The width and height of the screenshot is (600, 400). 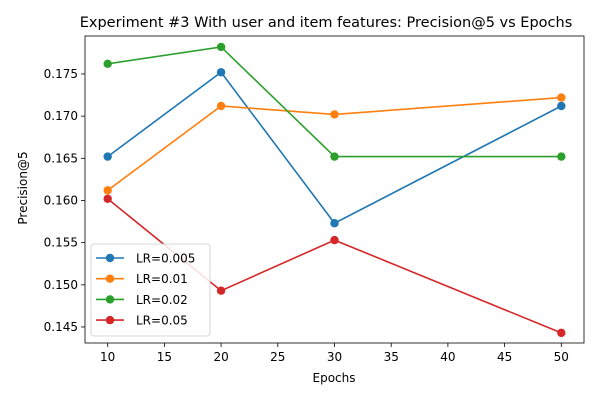 What do you see at coordinates (277, 357) in the screenshot?
I see `x-tick-label: 25` at bounding box center [277, 357].